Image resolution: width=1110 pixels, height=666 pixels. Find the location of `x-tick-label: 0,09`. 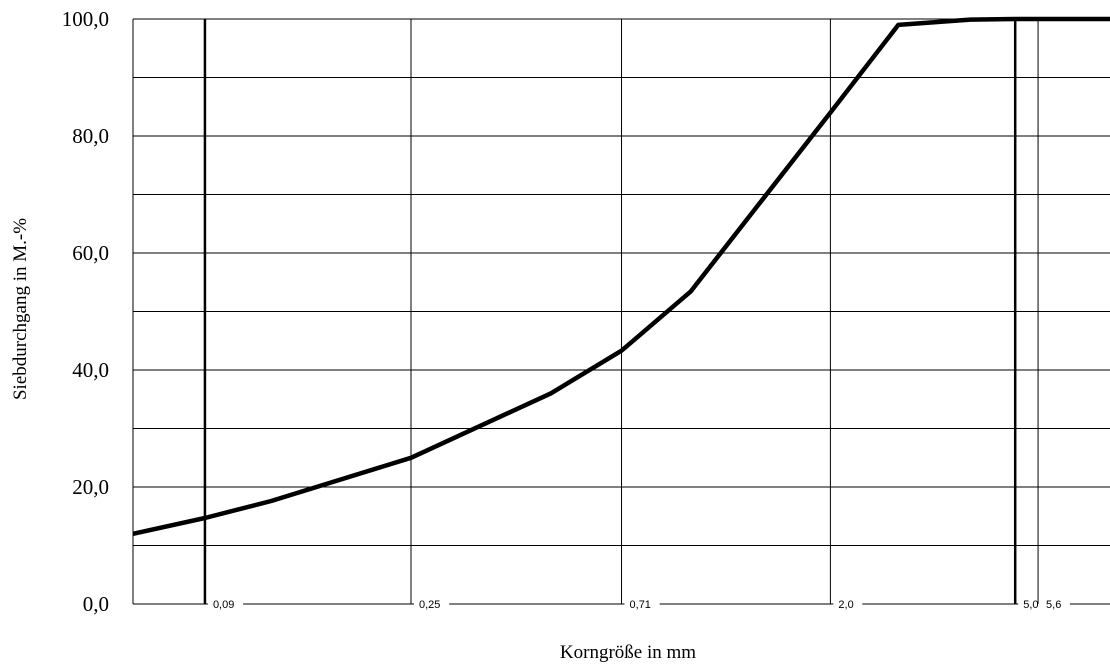

x-tick-label: 0,09 is located at coordinates (223, 605).